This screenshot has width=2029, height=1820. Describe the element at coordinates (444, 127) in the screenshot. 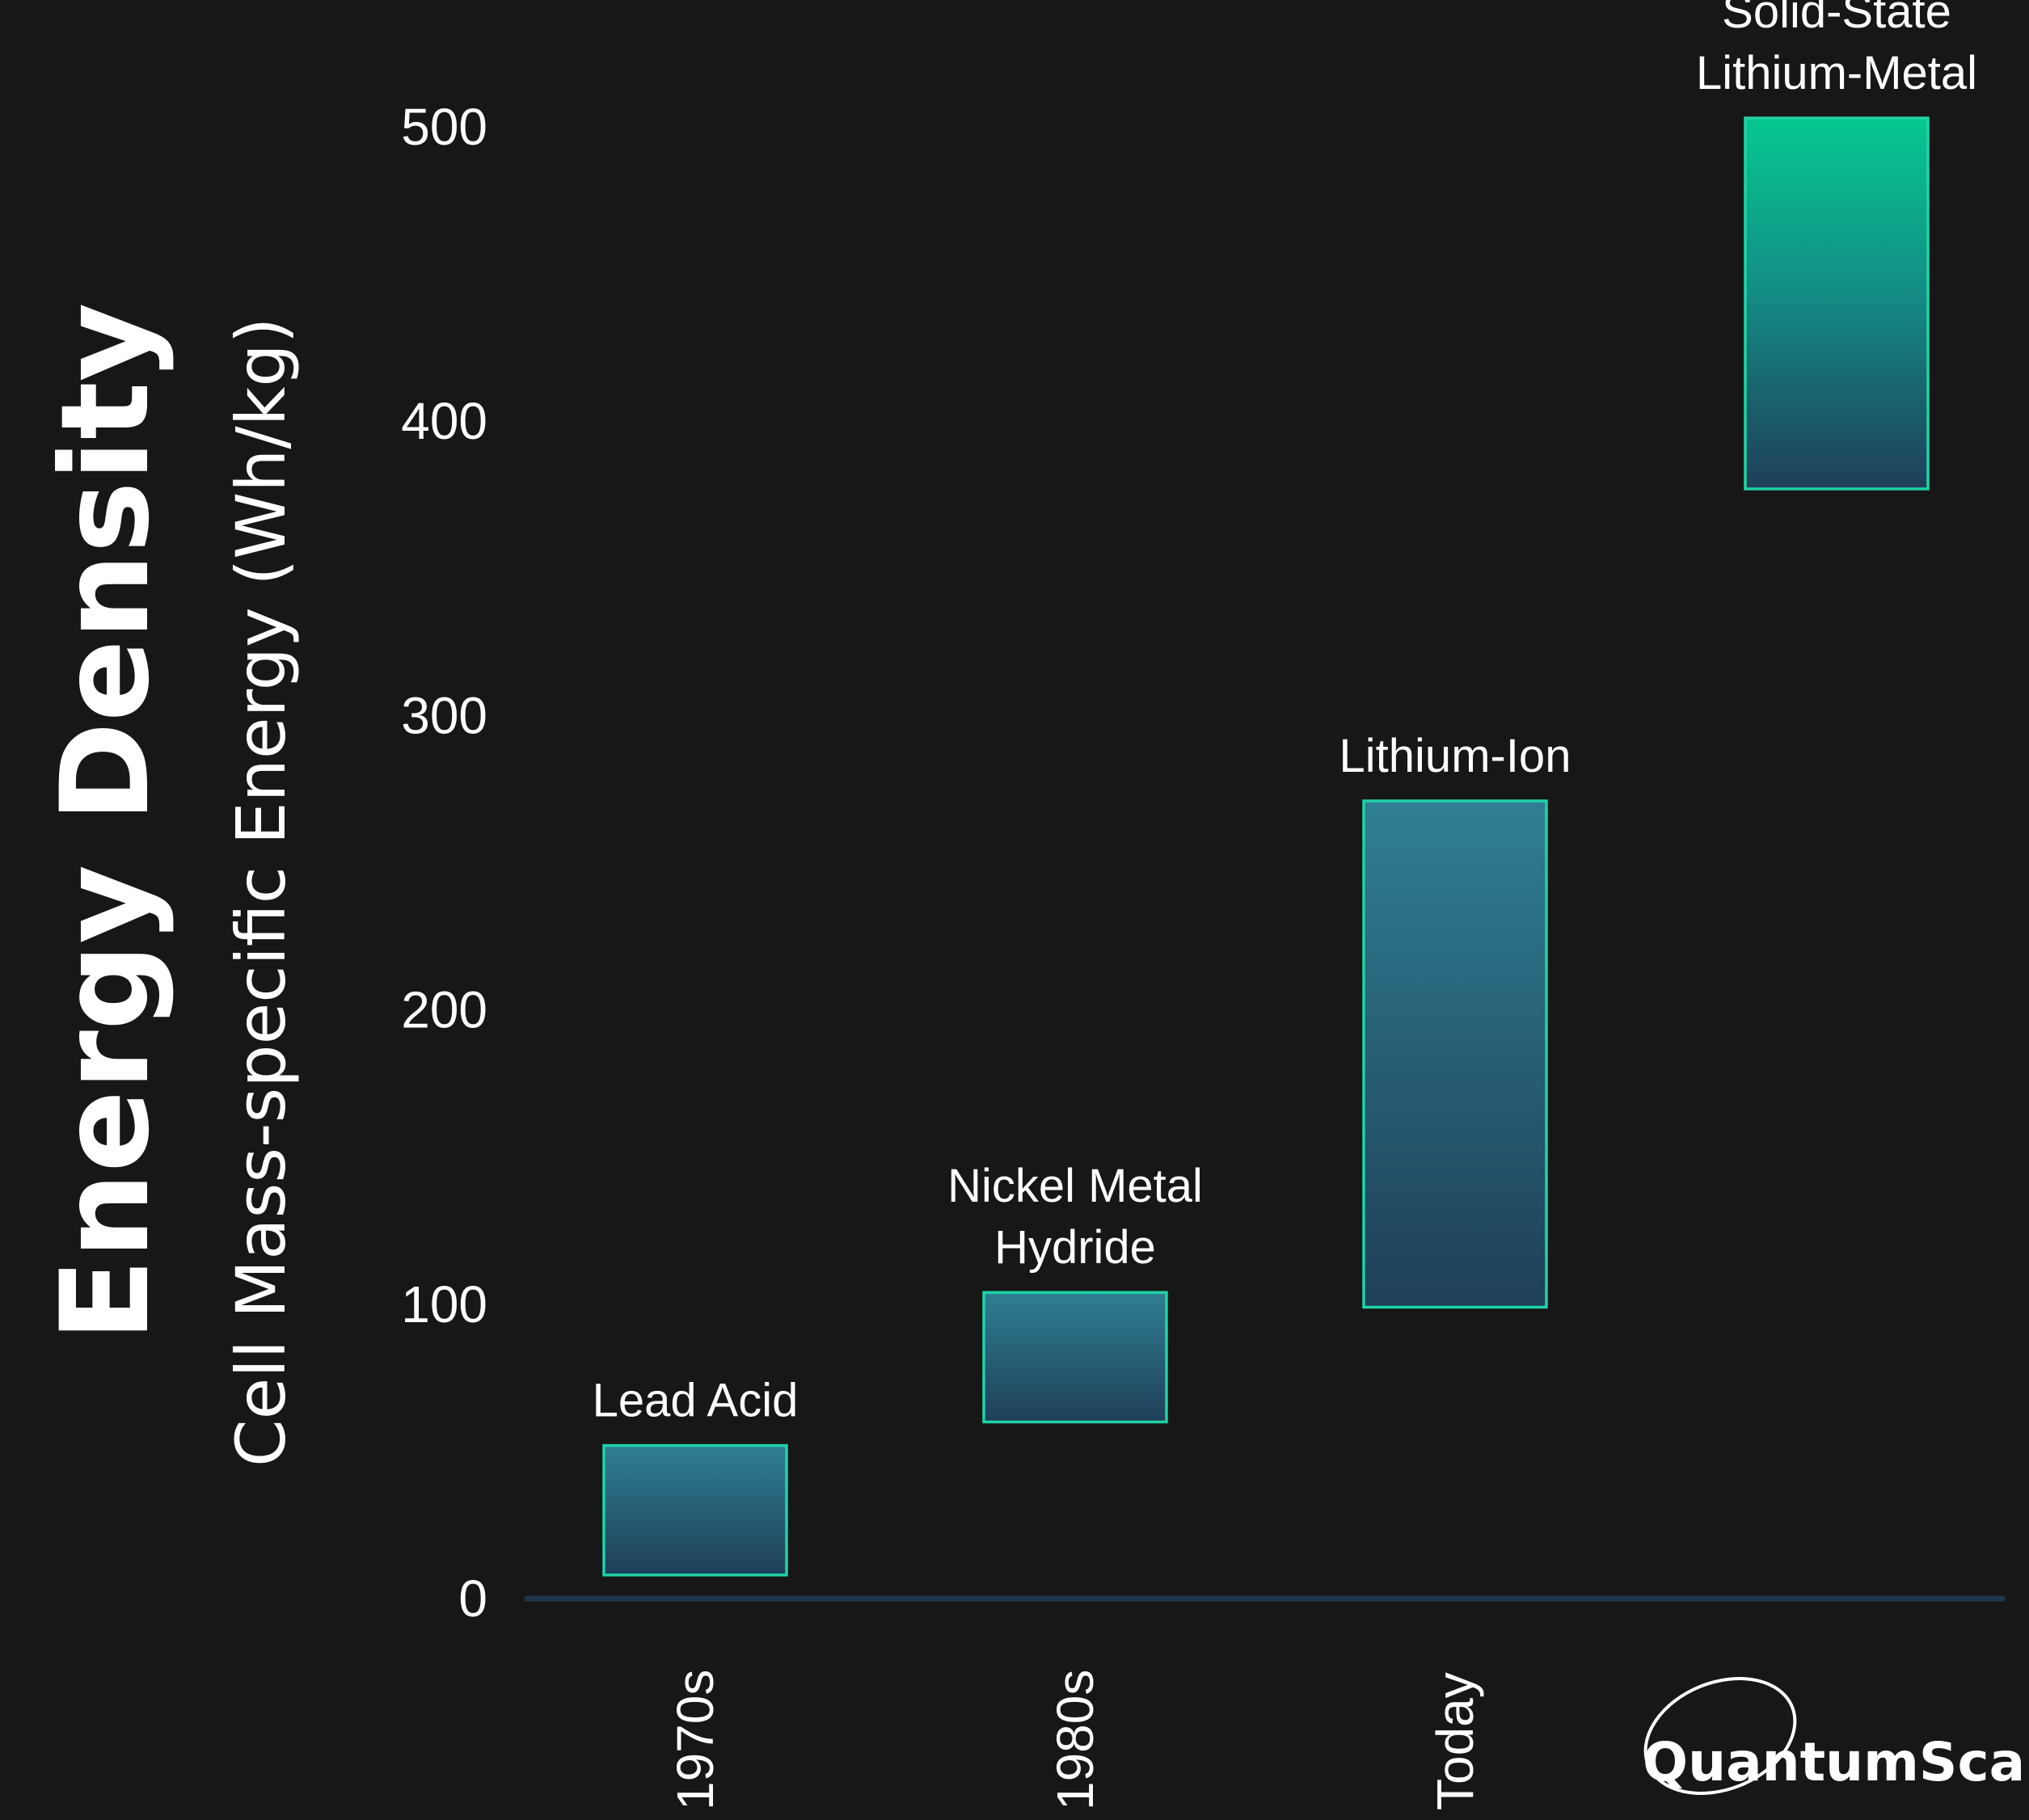

I see `y-tick-label: 500` at that location.